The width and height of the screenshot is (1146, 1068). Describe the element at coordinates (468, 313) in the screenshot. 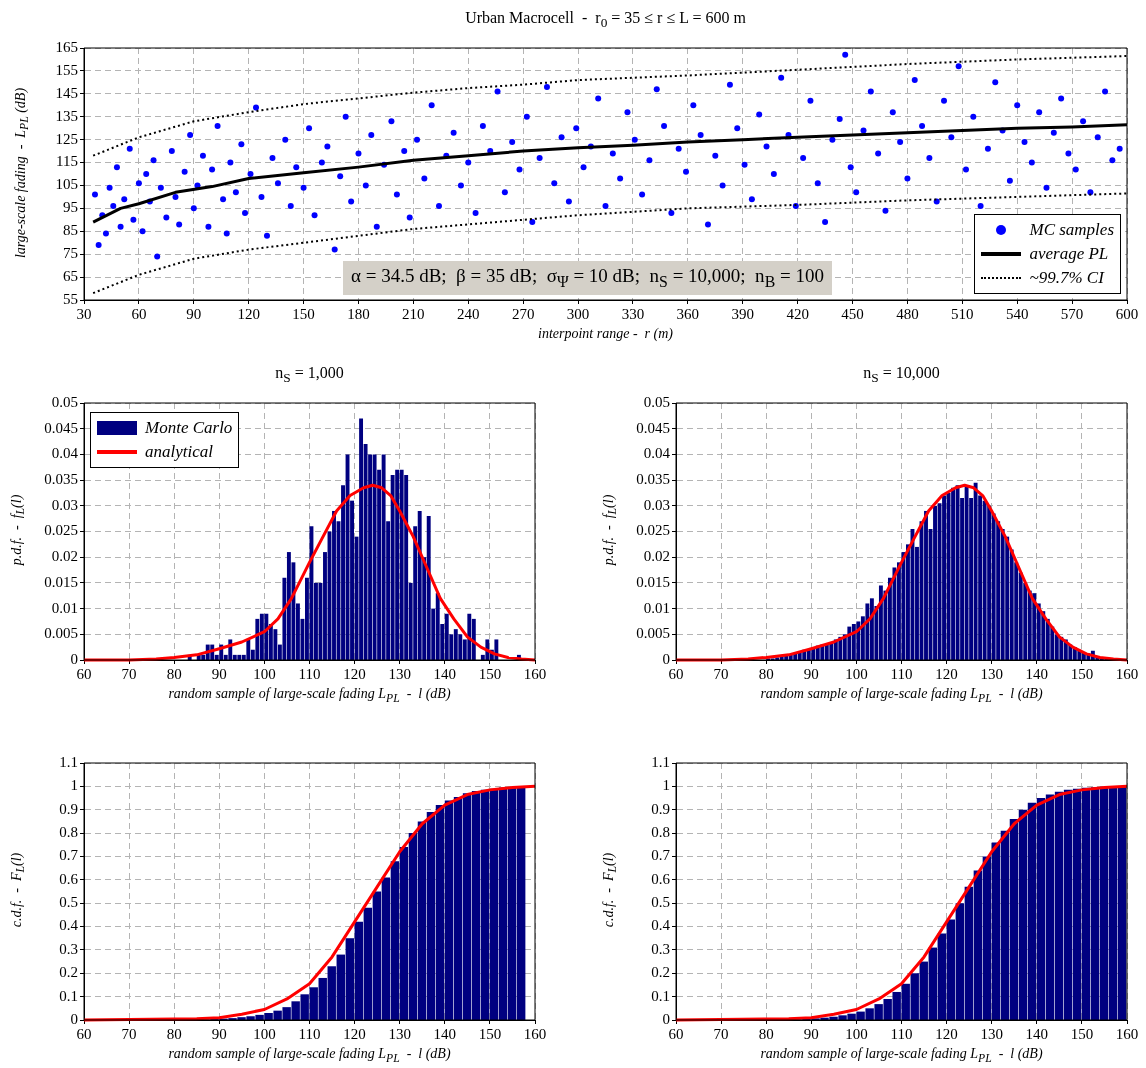

I see `x-tick-label: 240` at that location.